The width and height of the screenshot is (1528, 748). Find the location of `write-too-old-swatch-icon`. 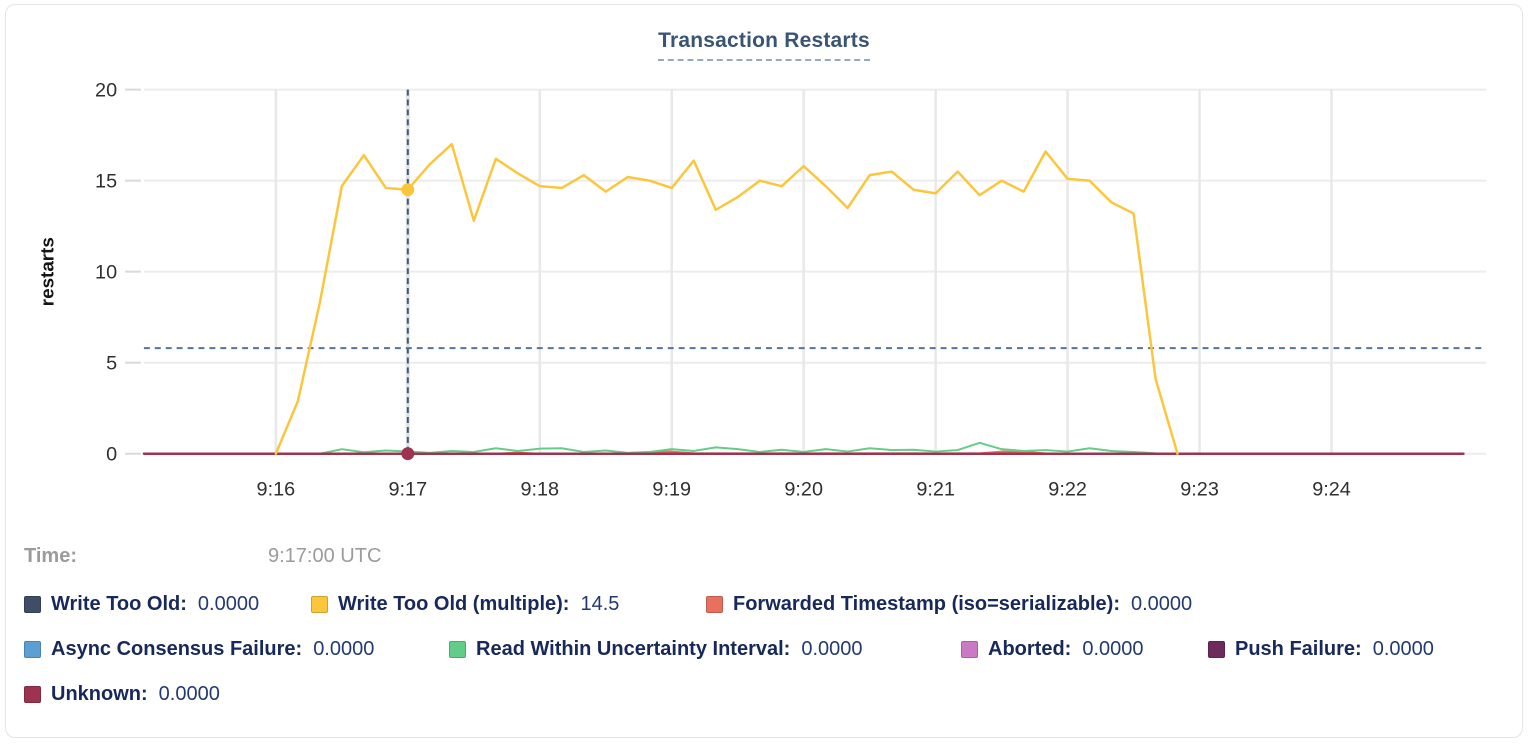

write-too-old-swatch-icon is located at coordinates (32, 604).